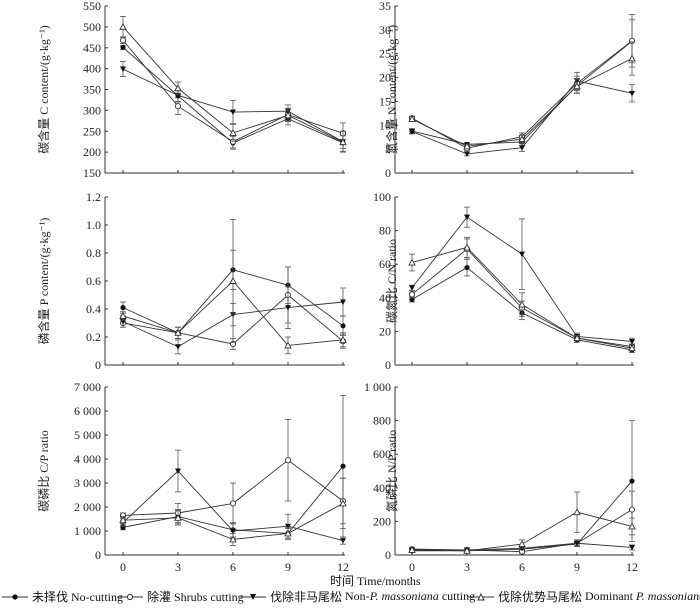 This screenshot has width=700, height=608. Describe the element at coordinates (584, 596) in the screenshot. I see `legend-item-dominant-p-massoniana-cutting: 伐除优势马尾松 Dominant P. massoniana cutting` at that location.